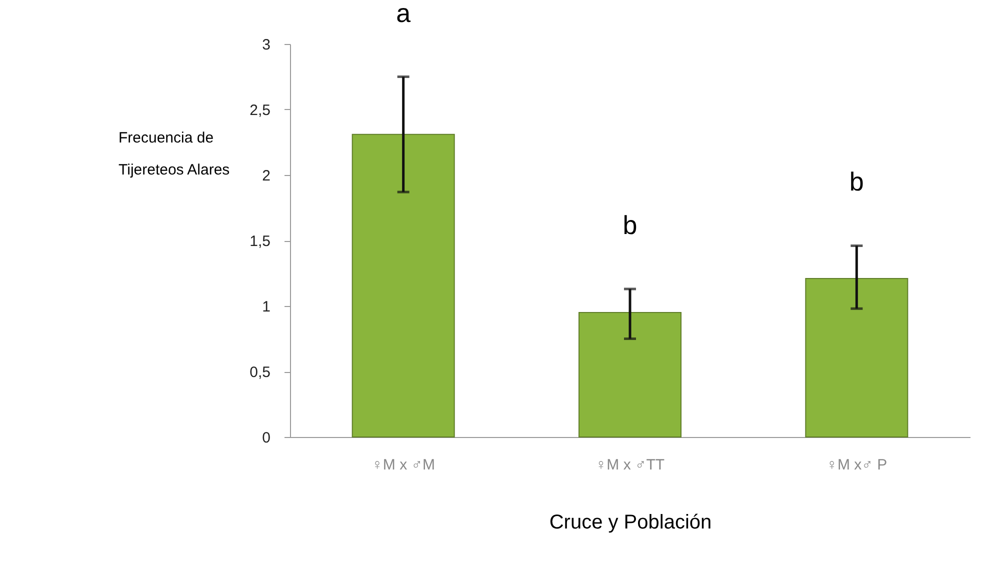 The image size is (982, 562). What do you see at coordinates (260, 241) in the screenshot?
I see `y-tick-label: 1,5` at bounding box center [260, 241].